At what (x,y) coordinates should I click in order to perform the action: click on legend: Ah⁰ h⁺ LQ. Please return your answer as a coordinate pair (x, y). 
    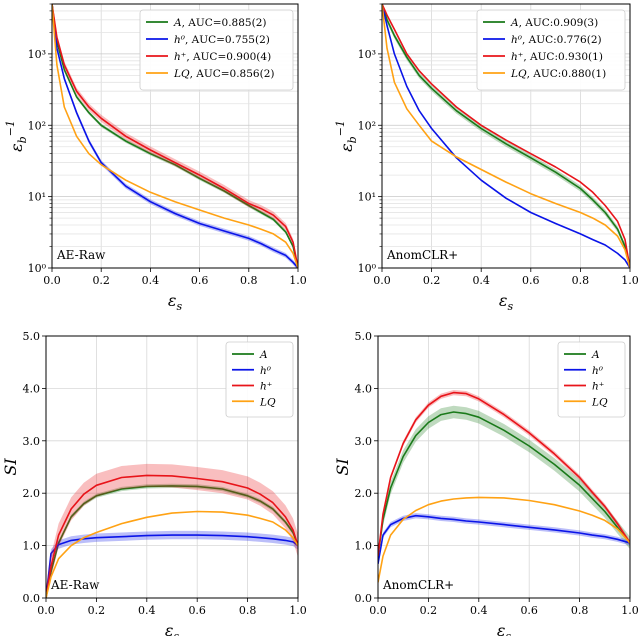
    Looking at the image, I should click on (591, 379).